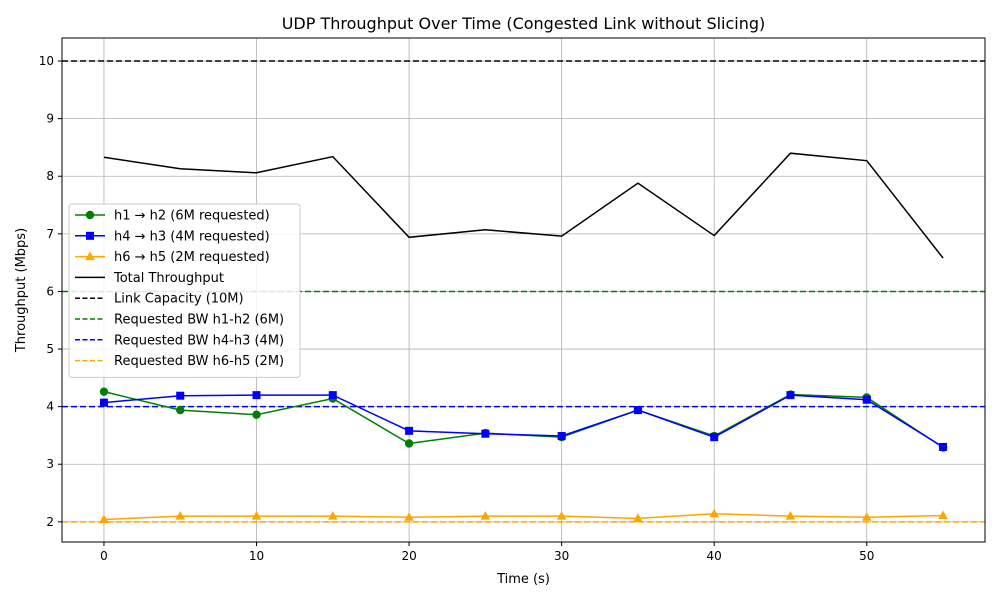 The image size is (1000, 600). I want to click on x-axis-label: Time (s), so click(523, 579).